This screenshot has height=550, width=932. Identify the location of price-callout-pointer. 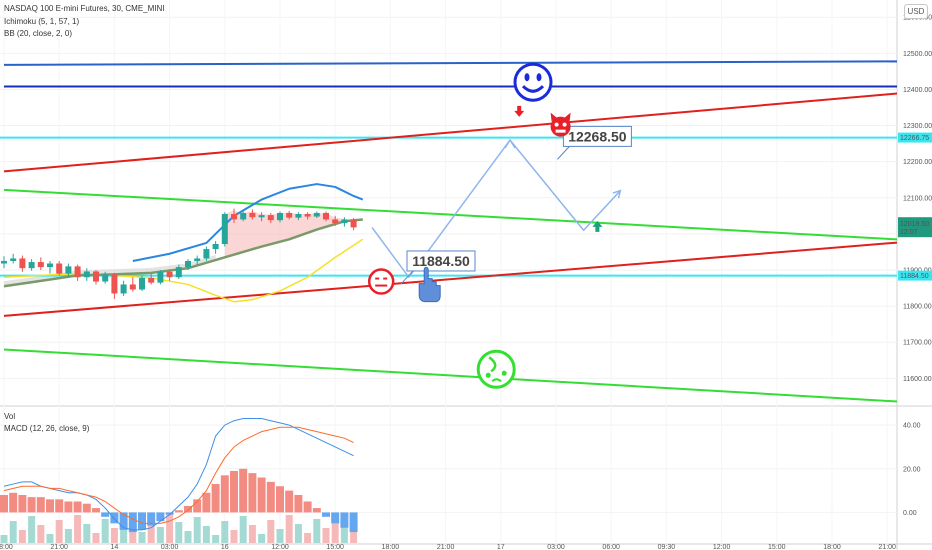
(407, 277).